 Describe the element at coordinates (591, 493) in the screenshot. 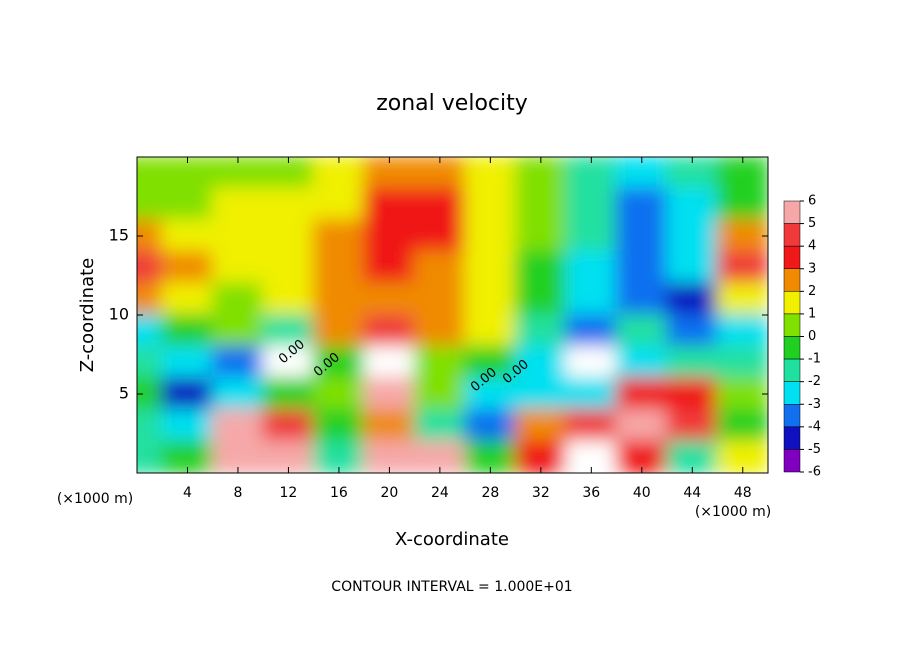

I see `x-tick-label: 36` at that location.